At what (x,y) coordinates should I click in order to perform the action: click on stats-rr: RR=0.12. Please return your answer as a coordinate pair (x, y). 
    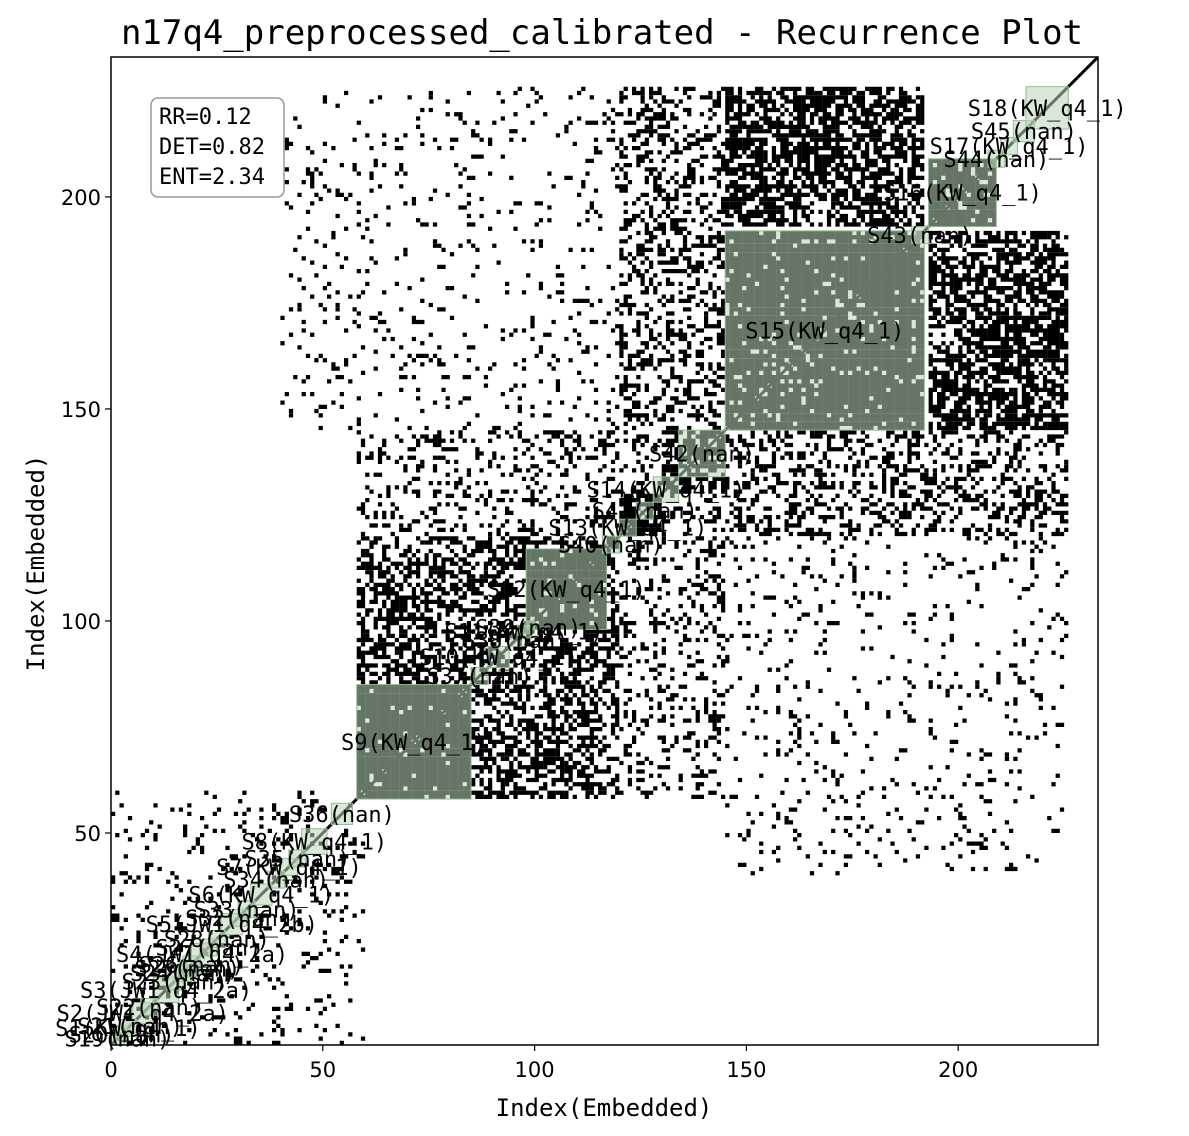
    Looking at the image, I should click on (205, 117).